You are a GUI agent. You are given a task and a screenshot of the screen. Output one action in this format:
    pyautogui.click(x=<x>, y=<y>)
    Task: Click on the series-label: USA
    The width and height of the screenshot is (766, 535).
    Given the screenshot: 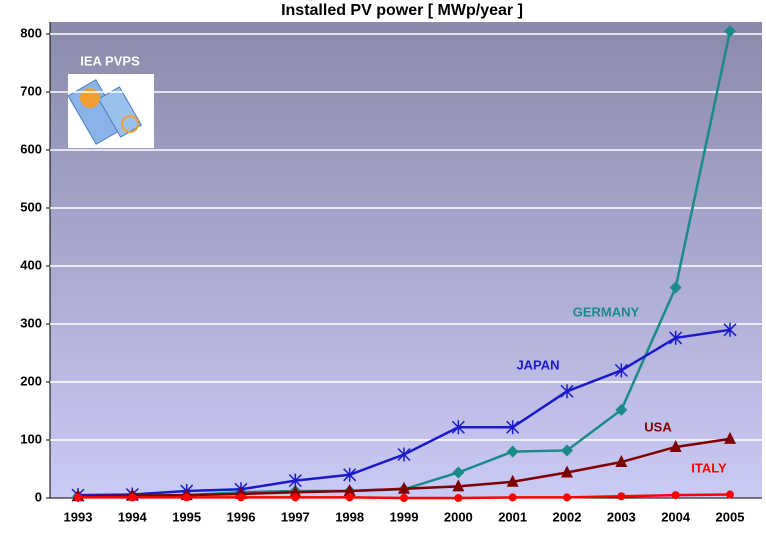 What is the action you would take?
    pyautogui.click(x=658, y=426)
    